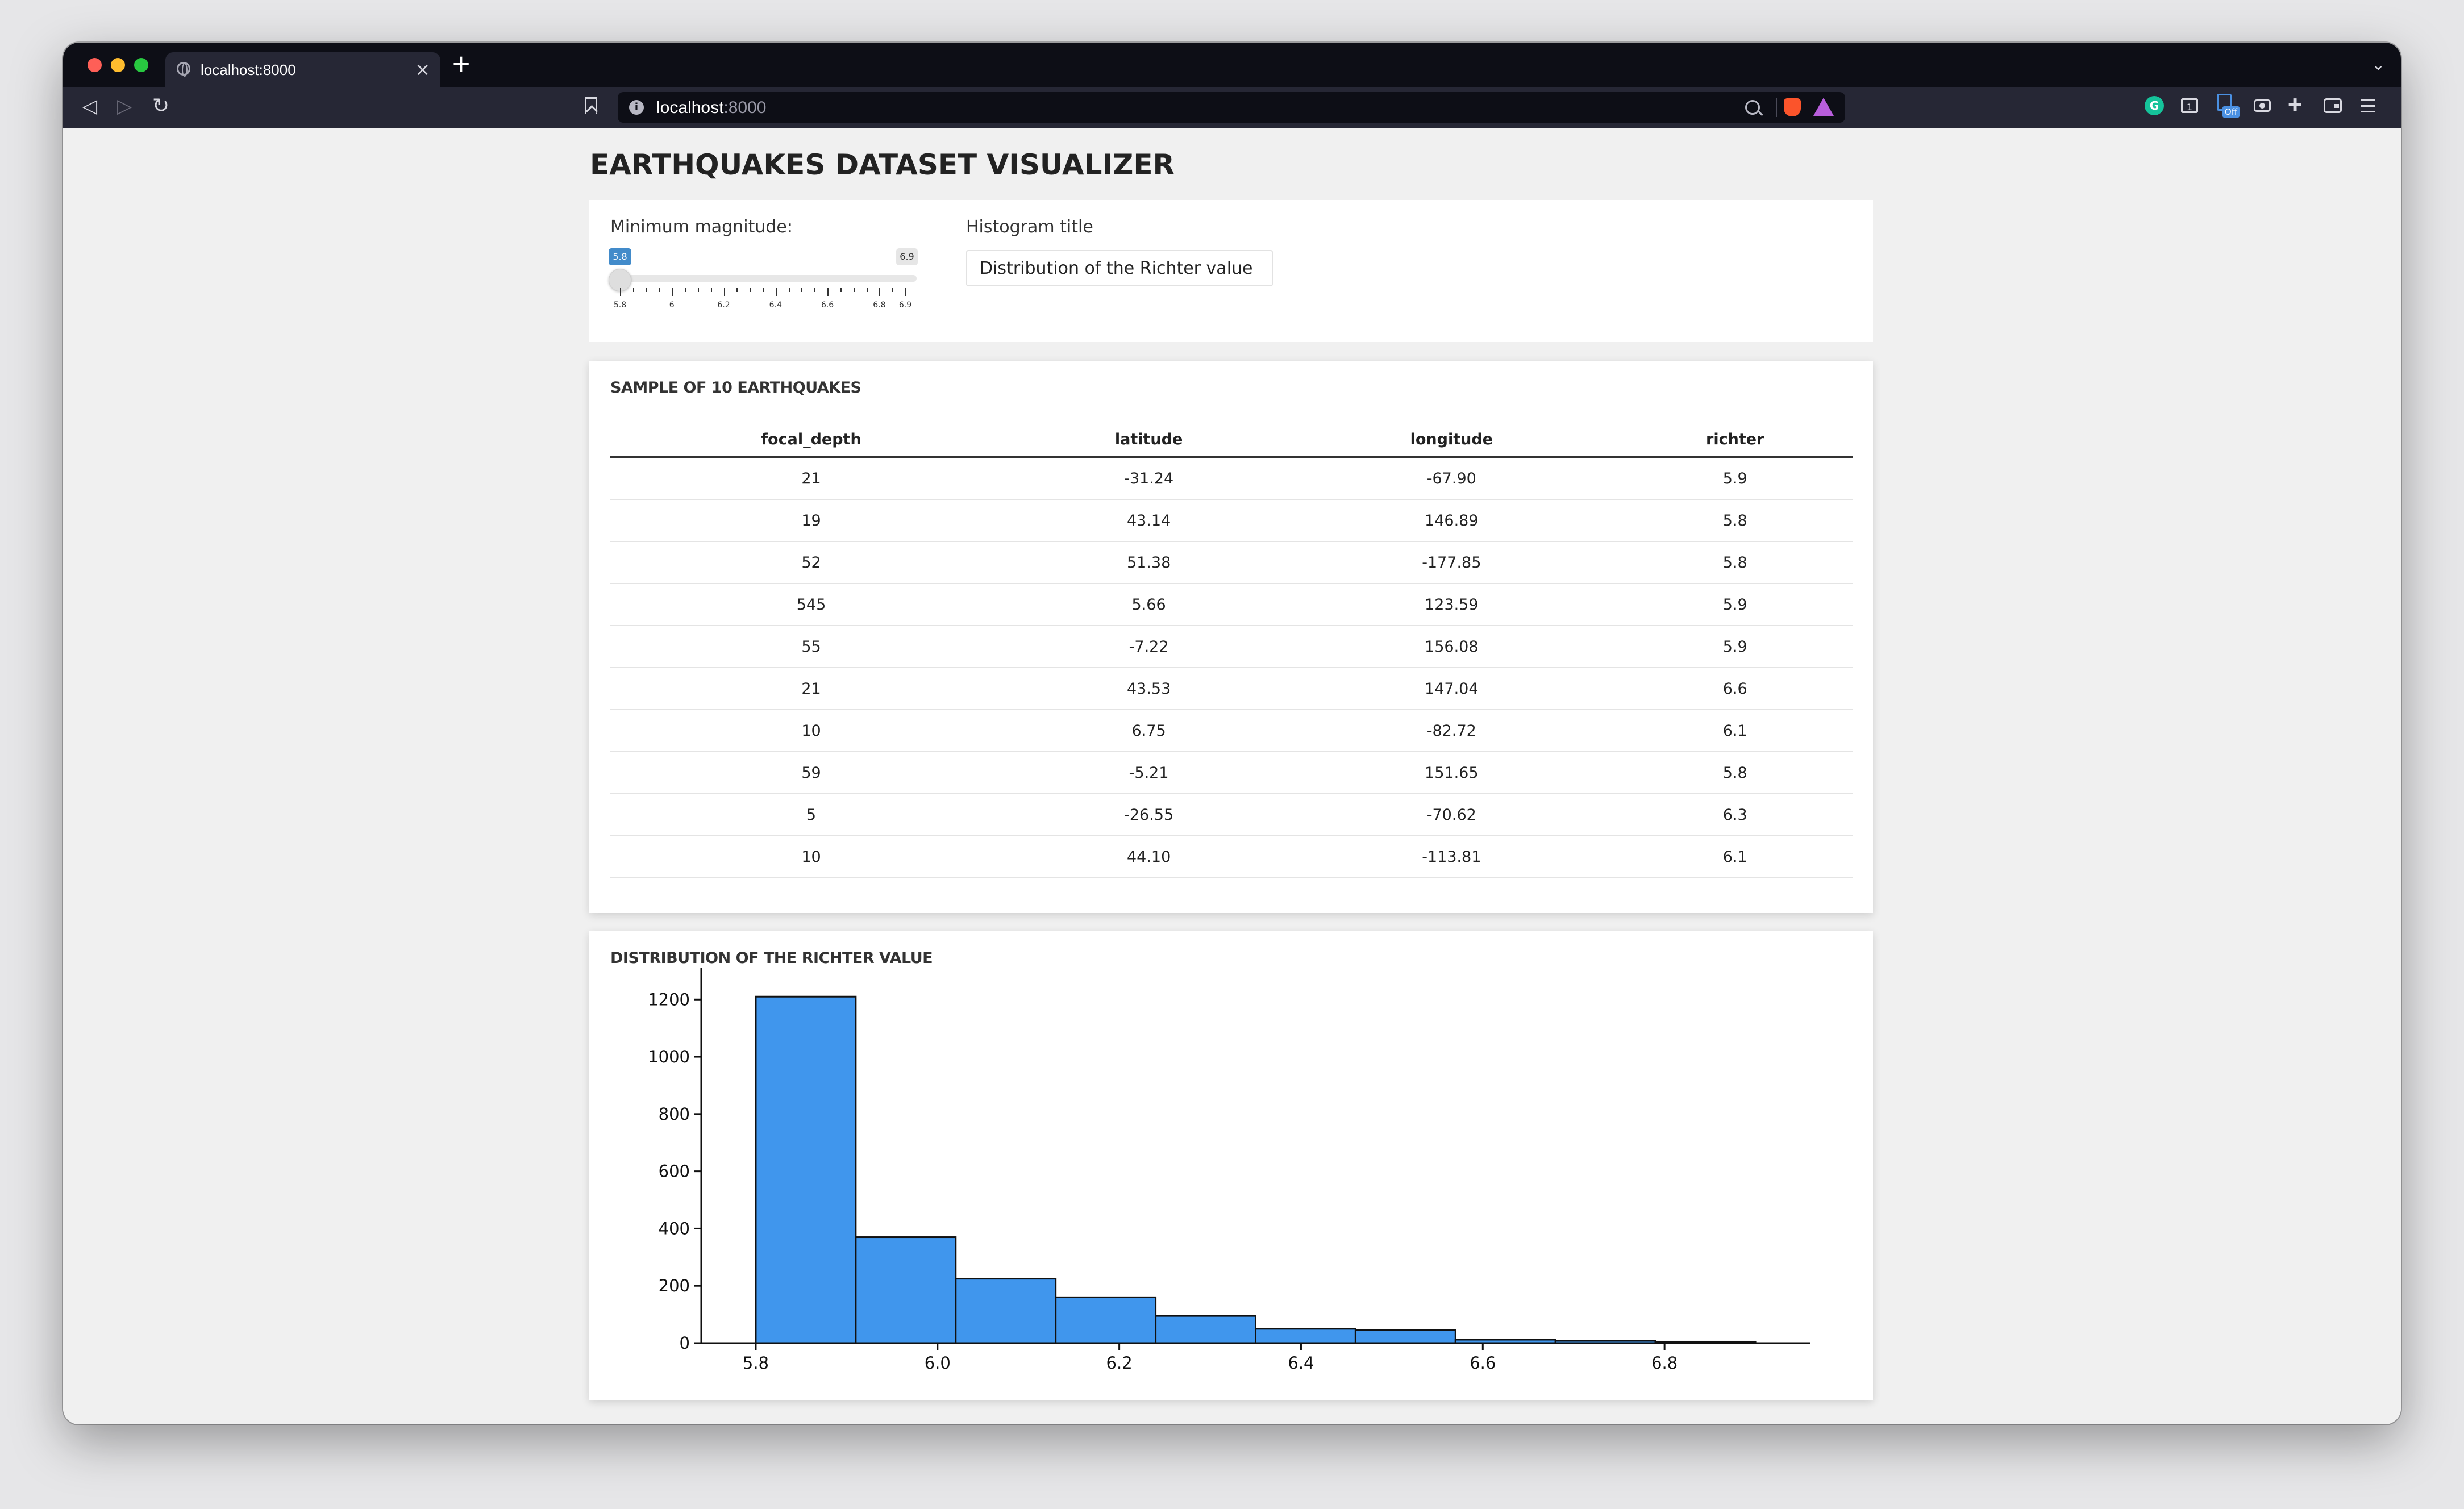 The image size is (2464, 1509). Describe the element at coordinates (674, 1171) in the screenshot. I see `y-tick-label: 600` at that location.